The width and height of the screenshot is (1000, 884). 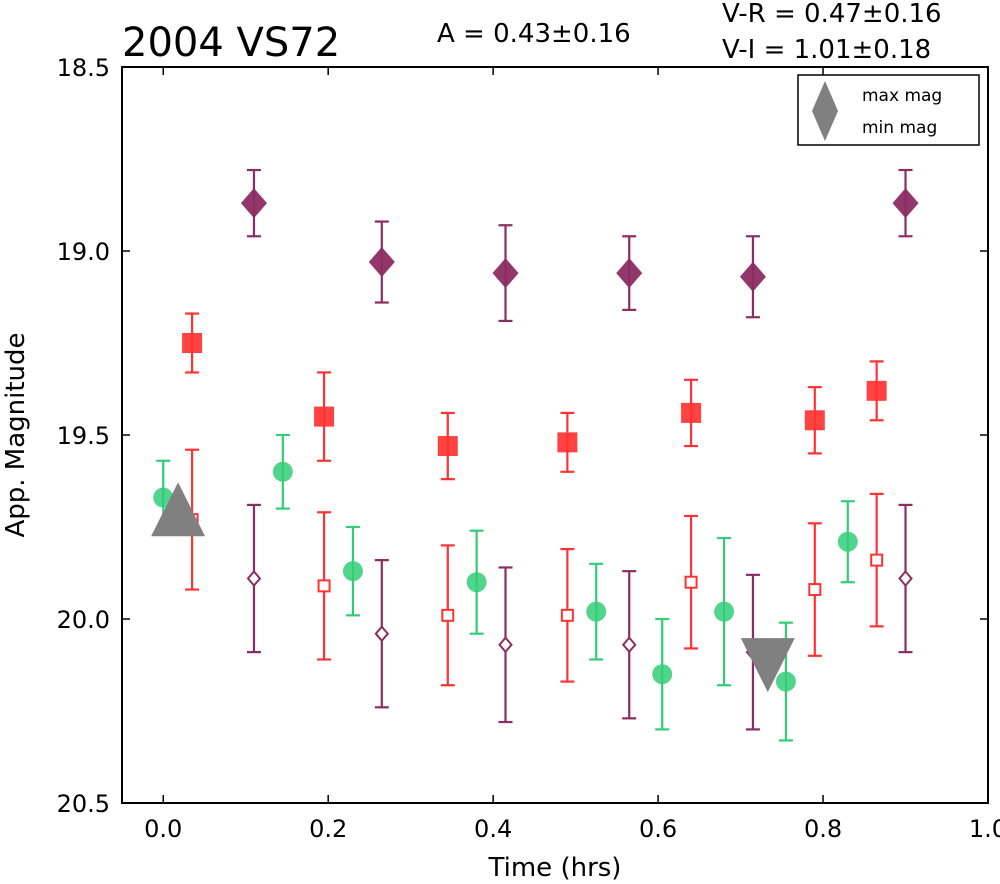 What do you see at coordinates (534, 34) in the screenshot?
I see `amplitude-label: A = 0.43±0.16` at bounding box center [534, 34].